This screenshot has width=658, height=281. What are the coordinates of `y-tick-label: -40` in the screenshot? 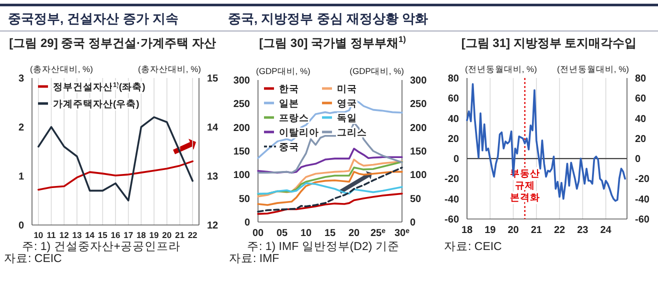 It's located at (452, 200).